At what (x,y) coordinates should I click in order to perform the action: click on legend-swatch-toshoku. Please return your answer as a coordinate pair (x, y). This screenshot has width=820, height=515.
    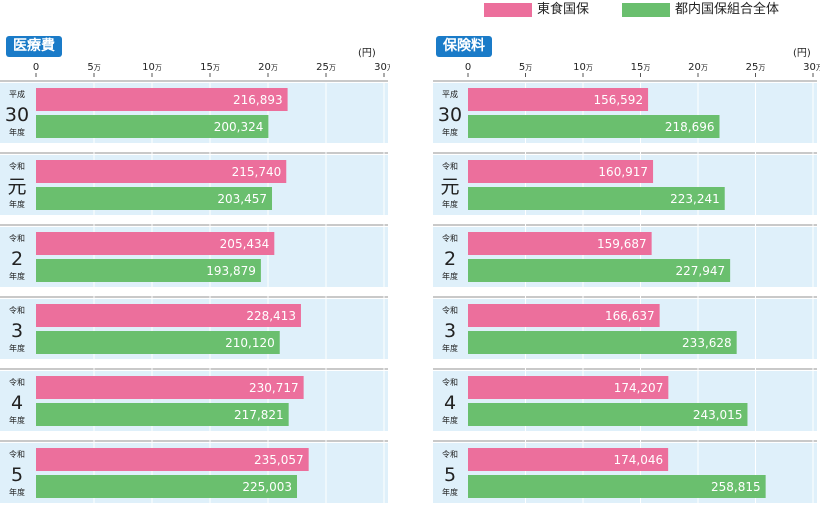
    Looking at the image, I should click on (508, 10).